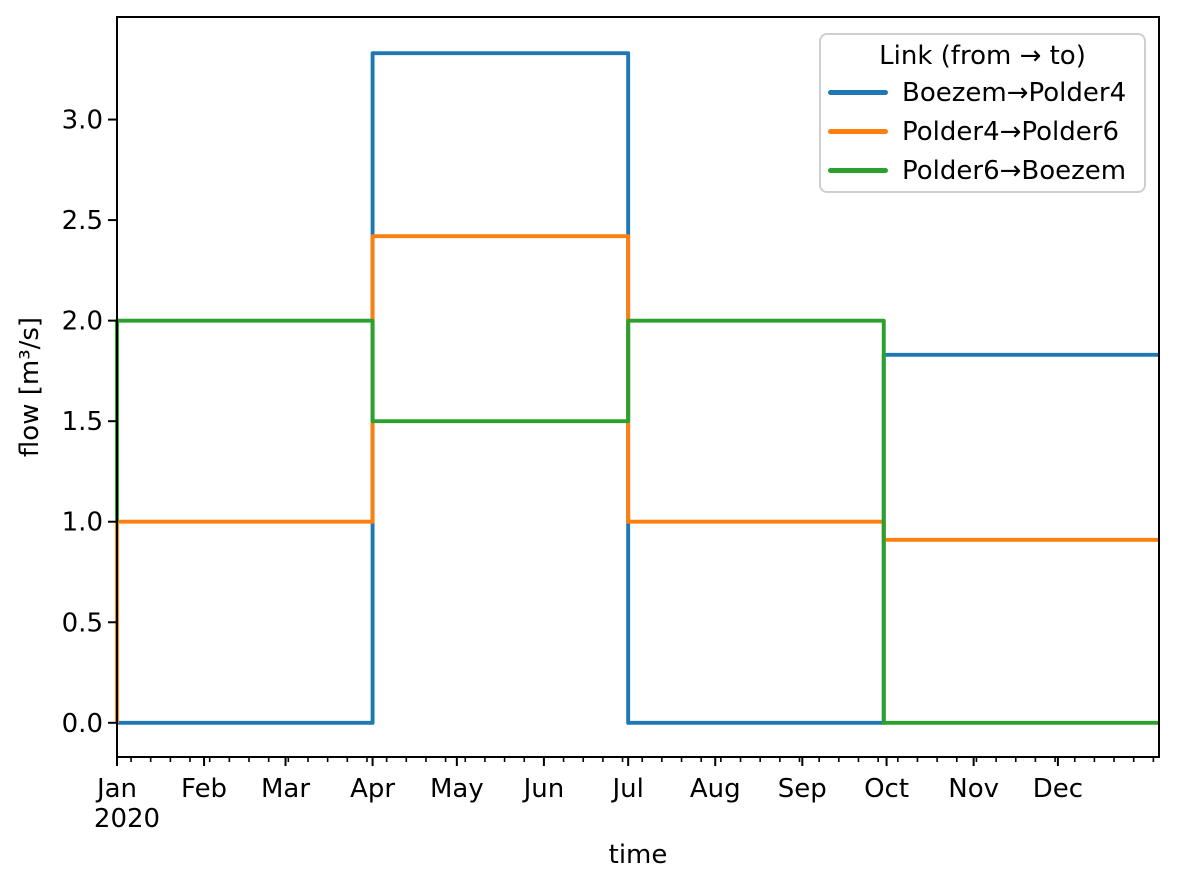  What do you see at coordinates (127, 819) in the screenshot?
I see `x-axis-year-label: 2020` at bounding box center [127, 819].